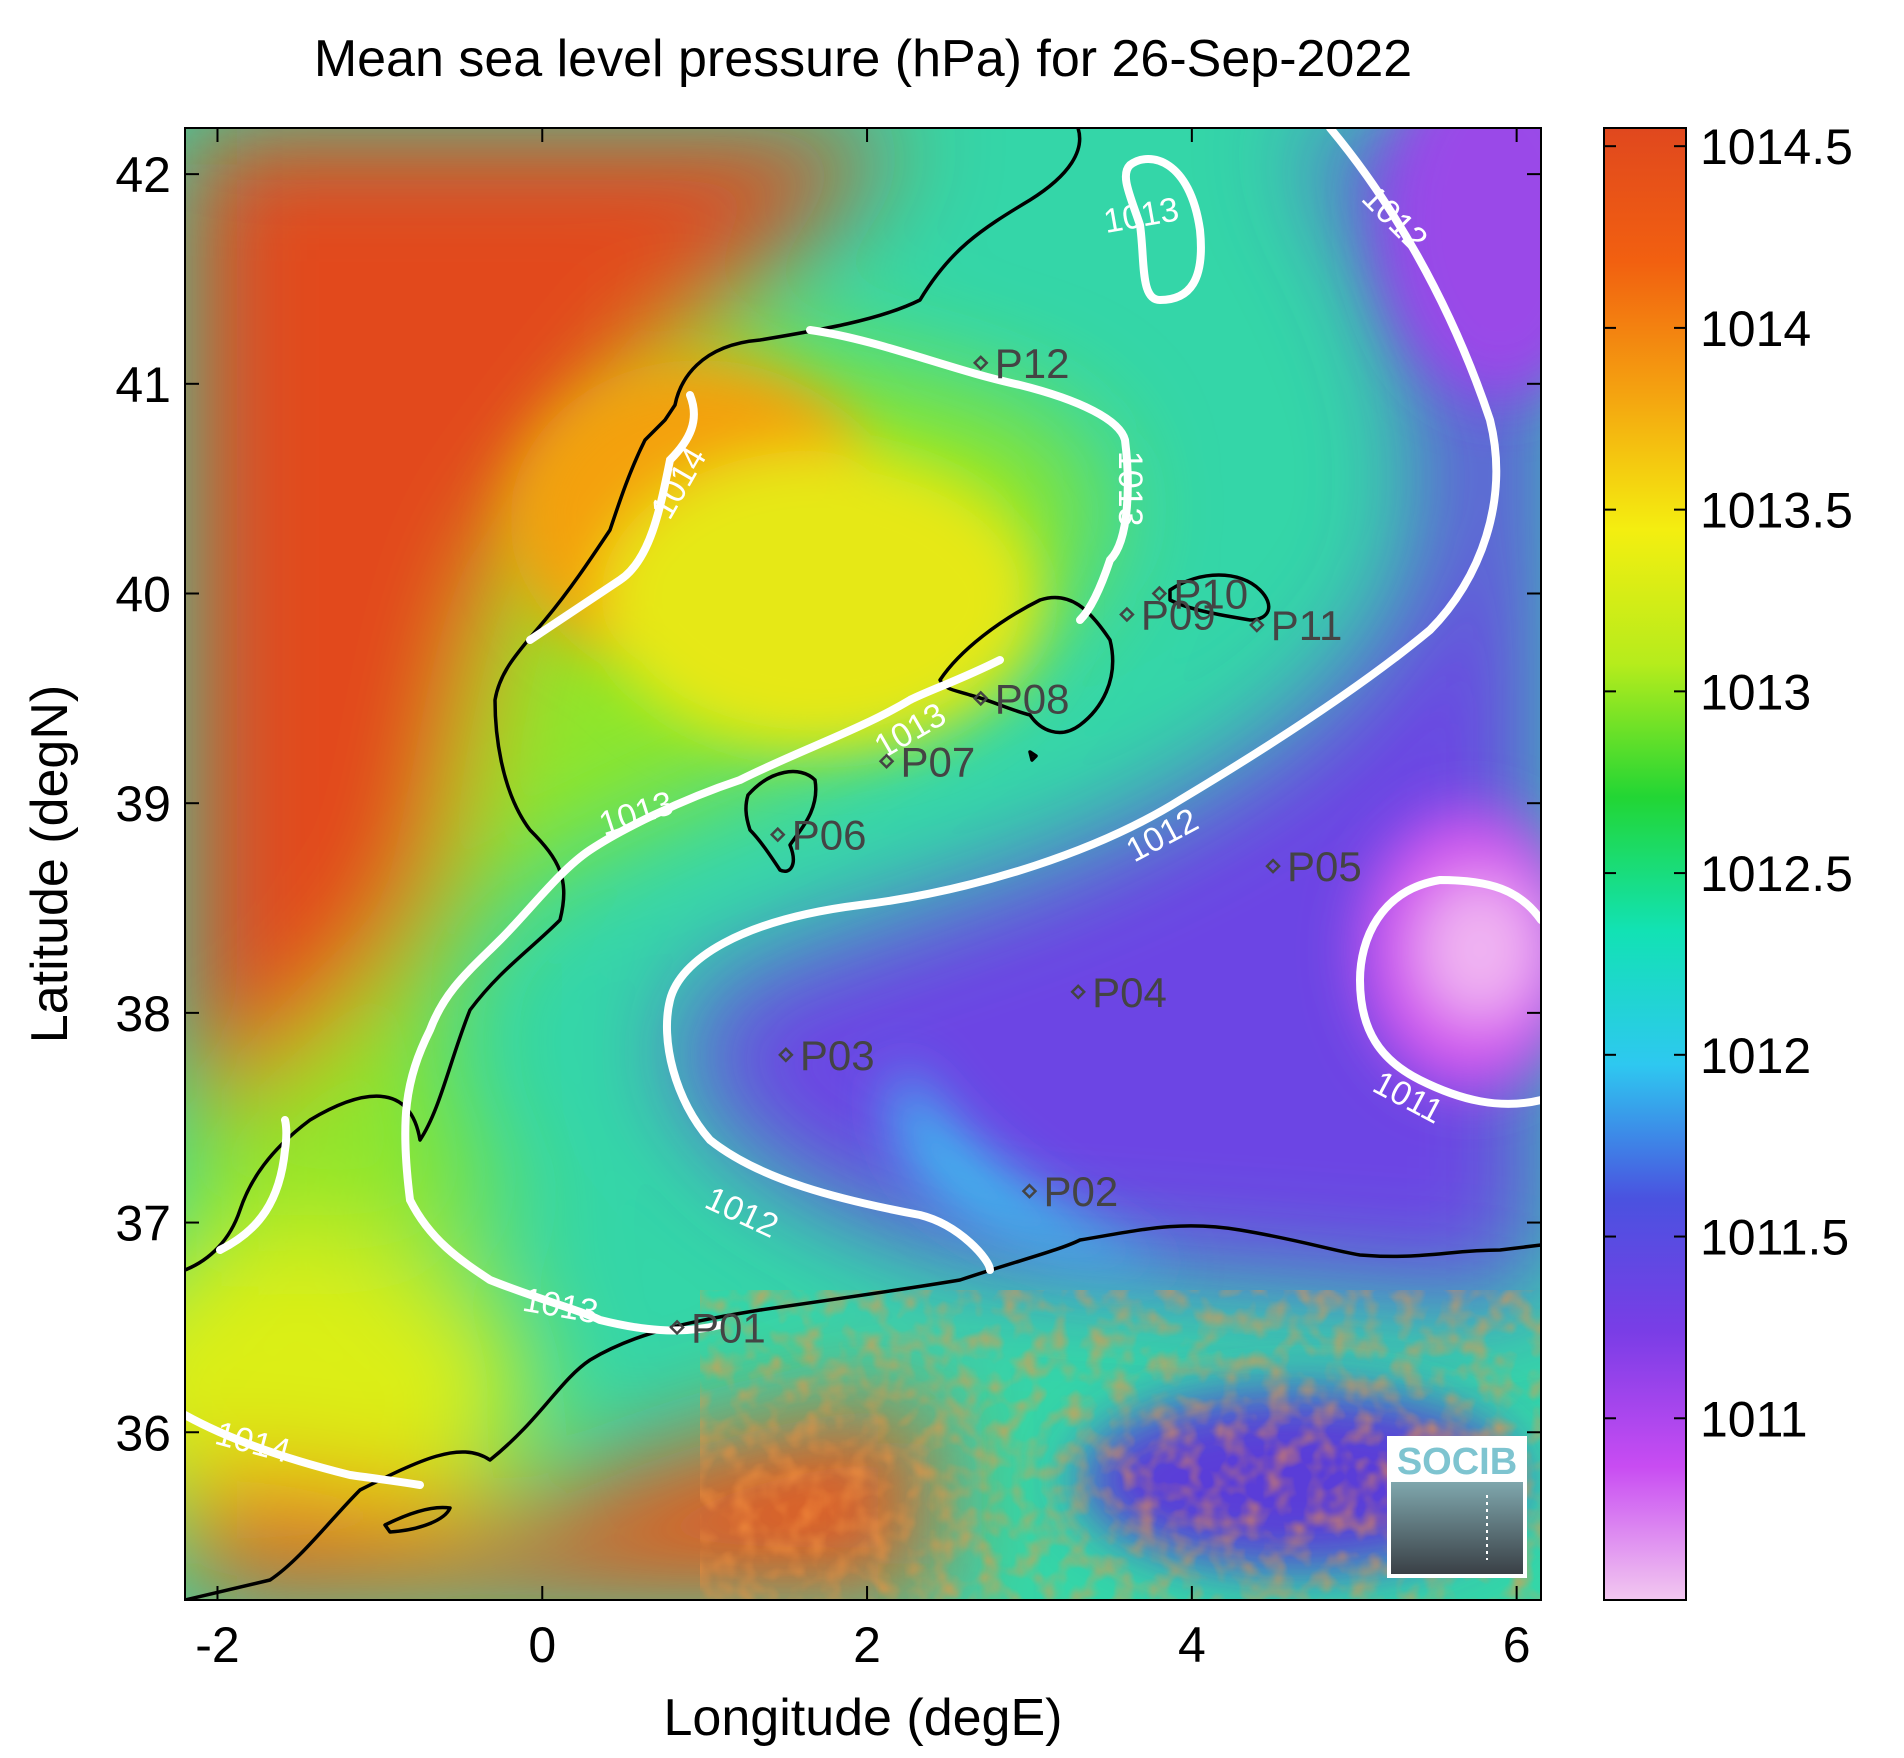  I want to click on station-p12: P12, so click(1021, 363).